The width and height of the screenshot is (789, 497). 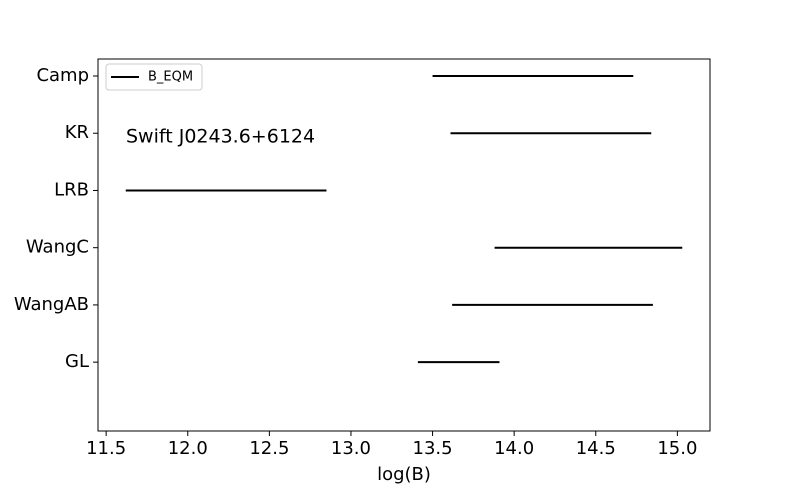 What do you see at coordinates (514, 448) in the screenshot?
I see `x-tick-label: 14.0` at bounding box center [514, 448].